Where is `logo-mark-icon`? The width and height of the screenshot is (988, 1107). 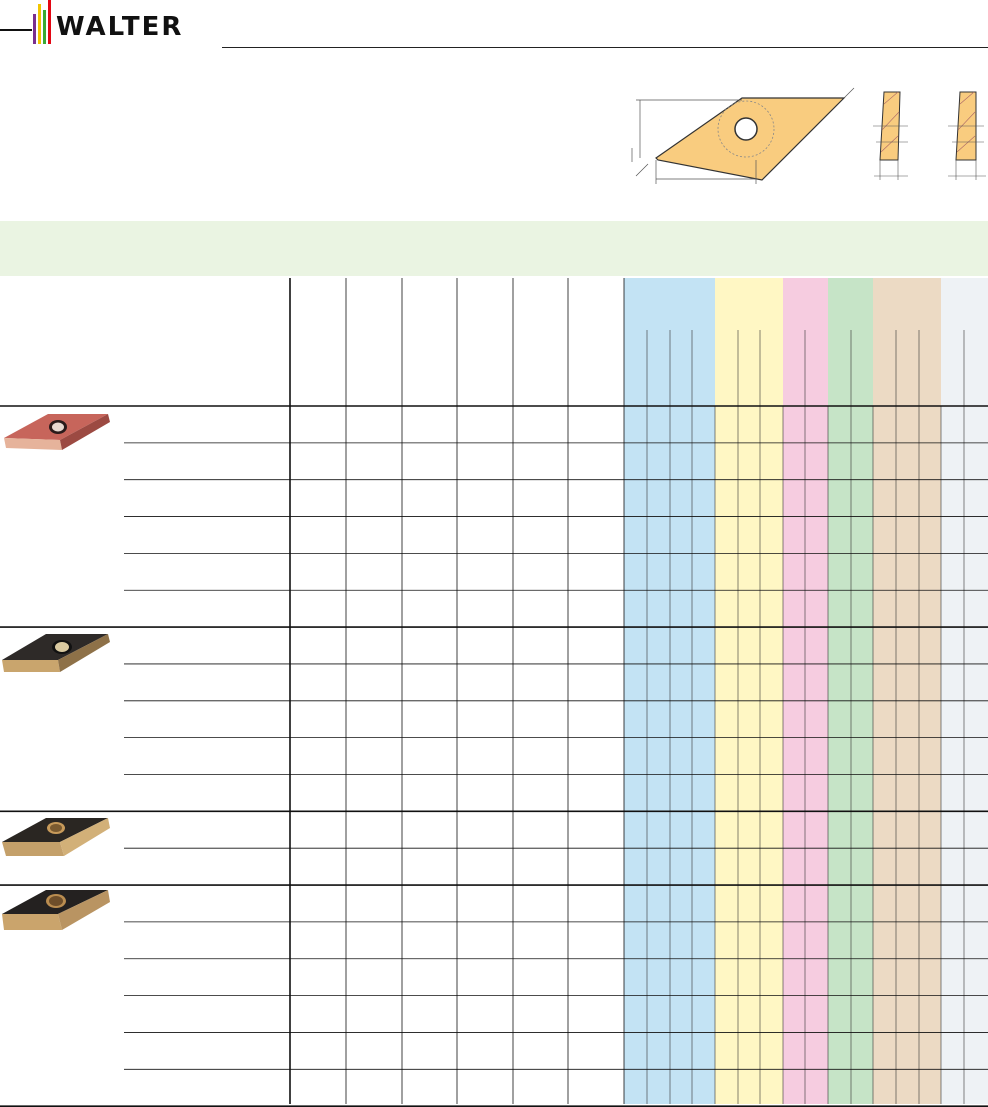
logo-mark-icon is located at coordinates (25, 22).